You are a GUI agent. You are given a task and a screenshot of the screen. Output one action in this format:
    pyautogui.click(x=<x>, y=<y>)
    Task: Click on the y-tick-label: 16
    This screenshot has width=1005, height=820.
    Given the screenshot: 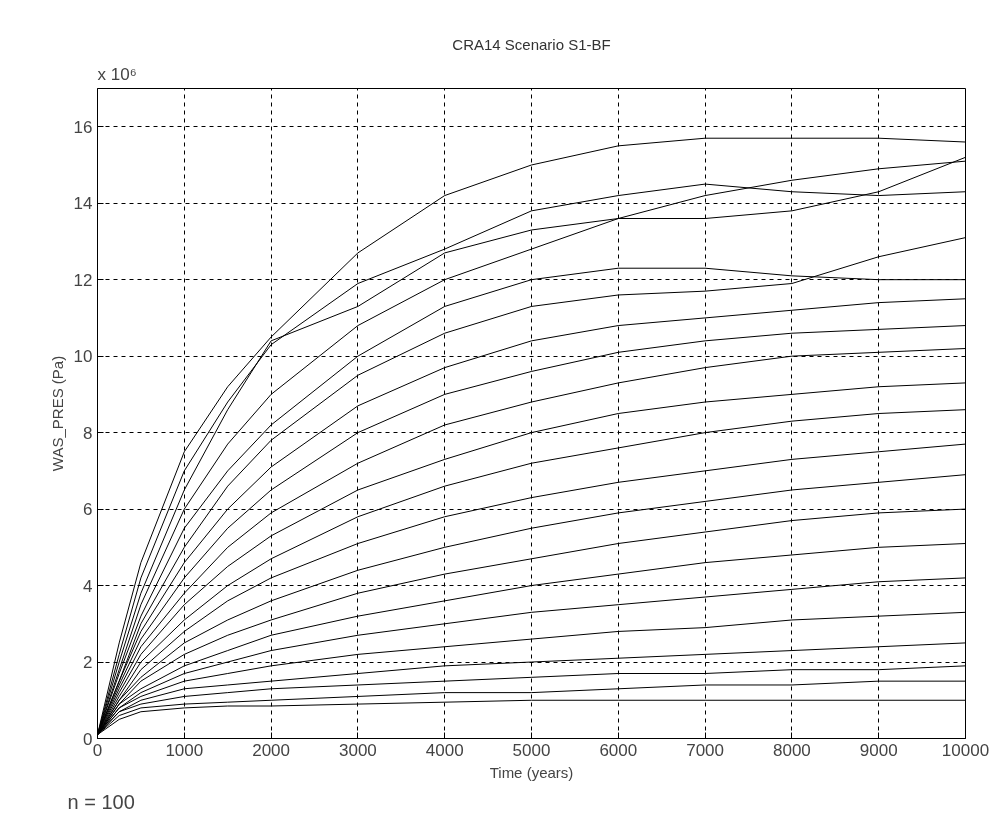 What is the action you would take?
    pyautogui.click(x=83, y=127)
    